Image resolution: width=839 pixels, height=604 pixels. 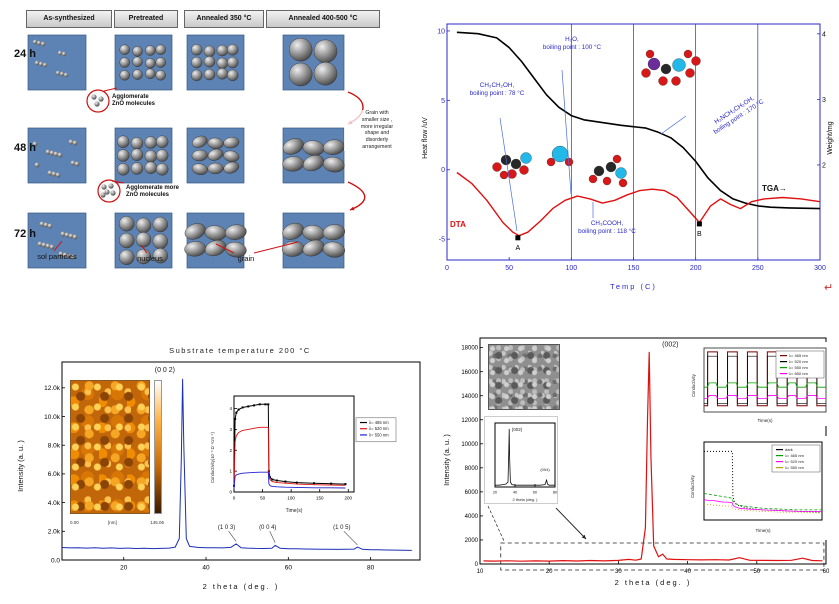 What do you see at coordinates (241, 586) in the screenshot?
I see `two-theta-axis-label: 2 theta (deg. )` at bounding box center [241, 586].